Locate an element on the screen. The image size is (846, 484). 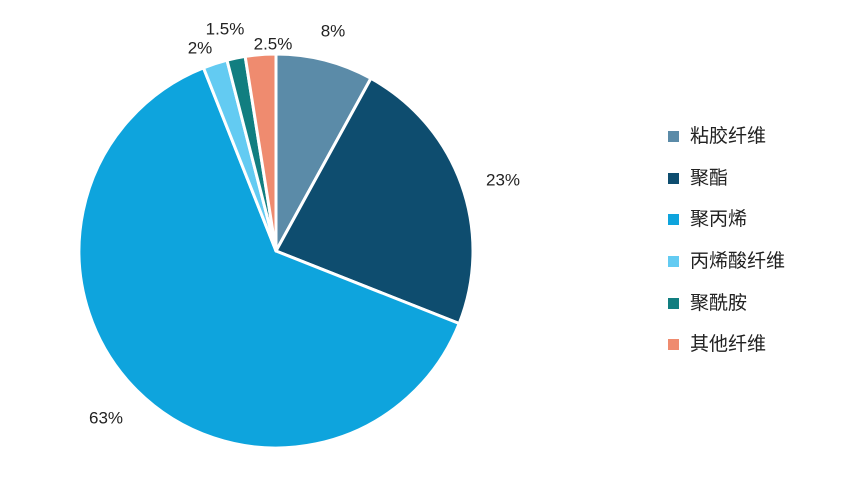
legend-label-4: 丙烯酸纤维 is located at coordinates (738, 261).